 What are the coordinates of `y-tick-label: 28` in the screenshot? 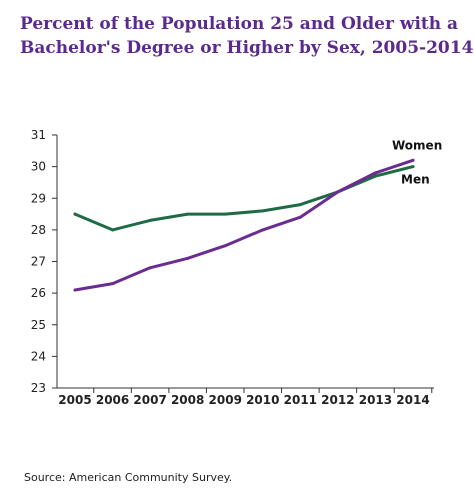 It's located at (38, 230).